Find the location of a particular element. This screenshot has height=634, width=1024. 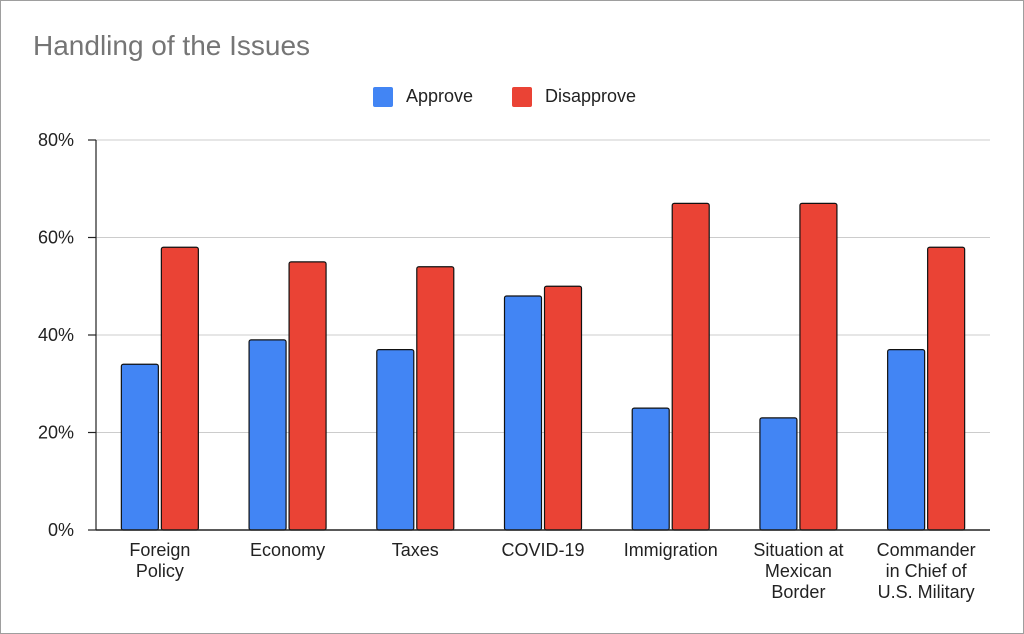

legend-swatch-approve is located at coordinates (383, 96).